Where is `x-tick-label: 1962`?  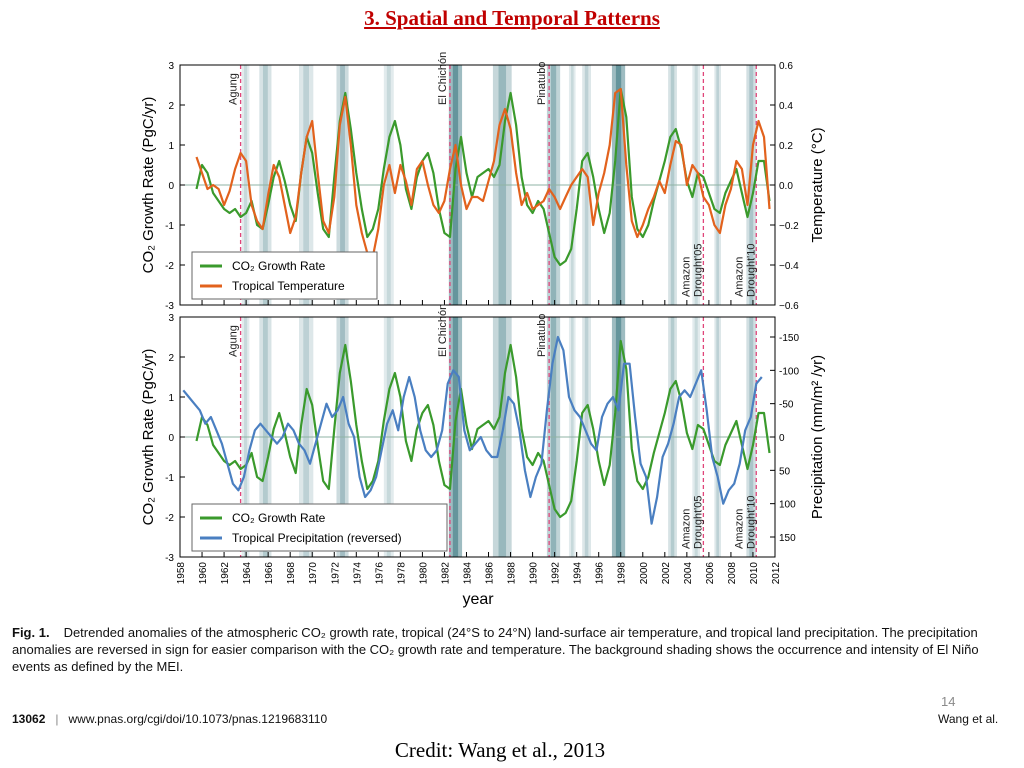
x-tick-label: 1962 is located at coordinates (225, 573).